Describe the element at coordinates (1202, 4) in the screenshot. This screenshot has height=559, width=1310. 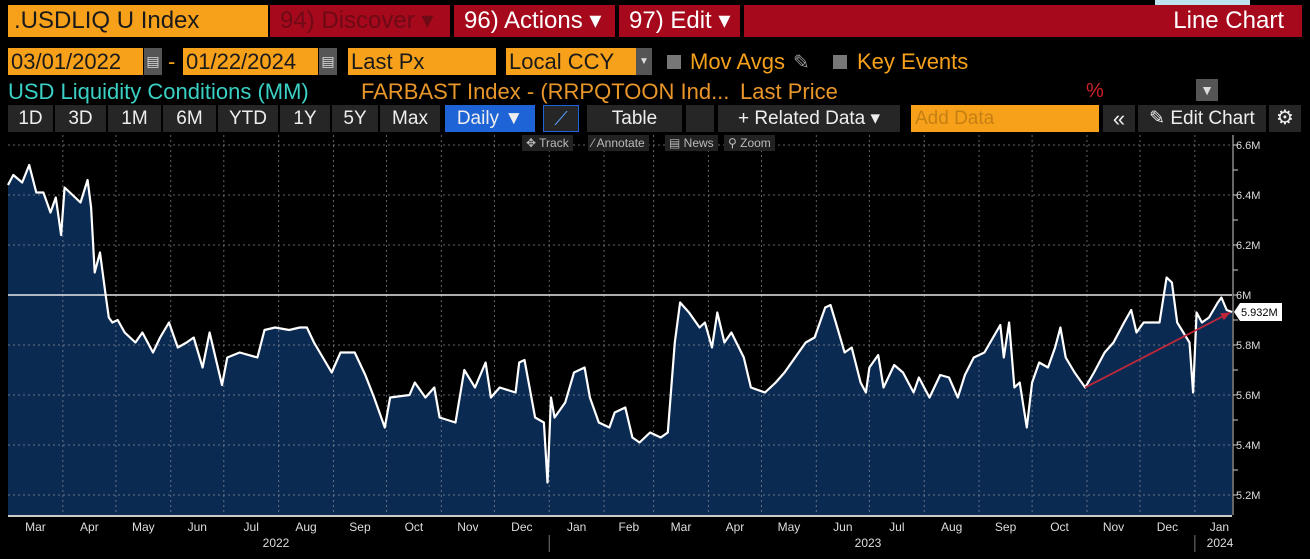
I see `popup-tab` at that location.